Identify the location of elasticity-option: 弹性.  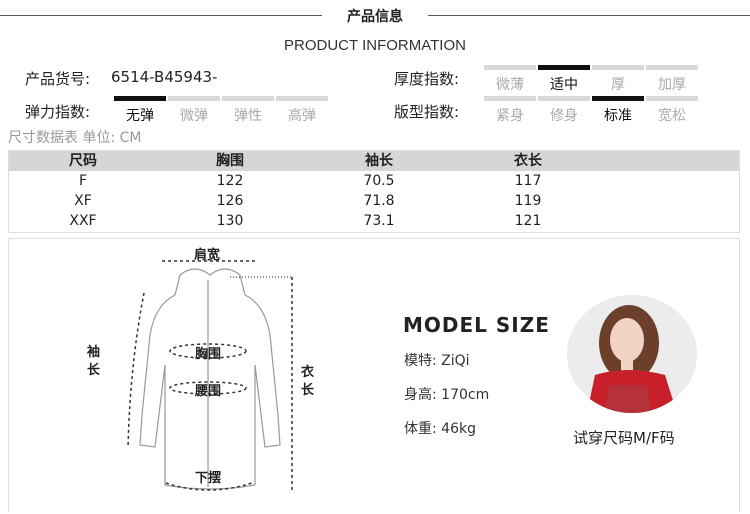
(248, 110).